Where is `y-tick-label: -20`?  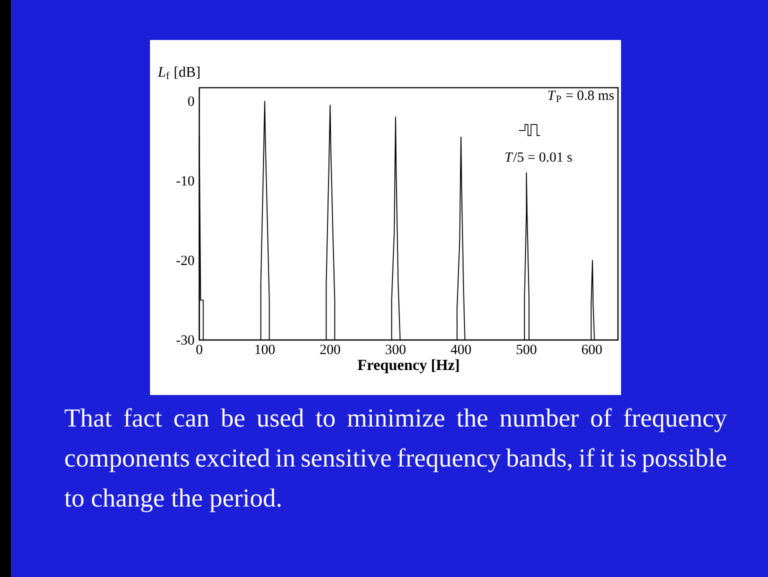
y-tick-label: -20 is located at coordinates (185, 261).